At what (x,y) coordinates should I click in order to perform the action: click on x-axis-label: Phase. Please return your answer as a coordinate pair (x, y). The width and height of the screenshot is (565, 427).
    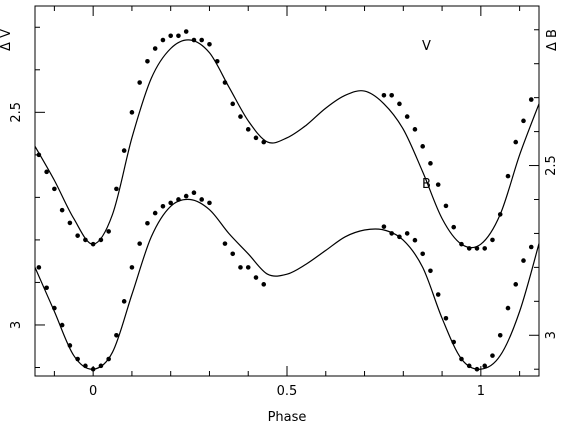
    Looking at the image, I should click on (287, 417).